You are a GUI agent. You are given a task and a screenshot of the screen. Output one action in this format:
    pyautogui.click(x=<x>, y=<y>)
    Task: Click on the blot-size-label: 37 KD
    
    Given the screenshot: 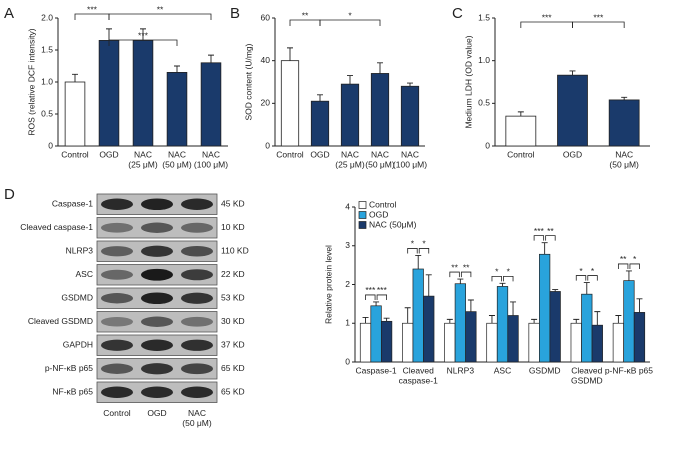 What is the action you would take?
    pyautogui.click(x=233, y=345)
    